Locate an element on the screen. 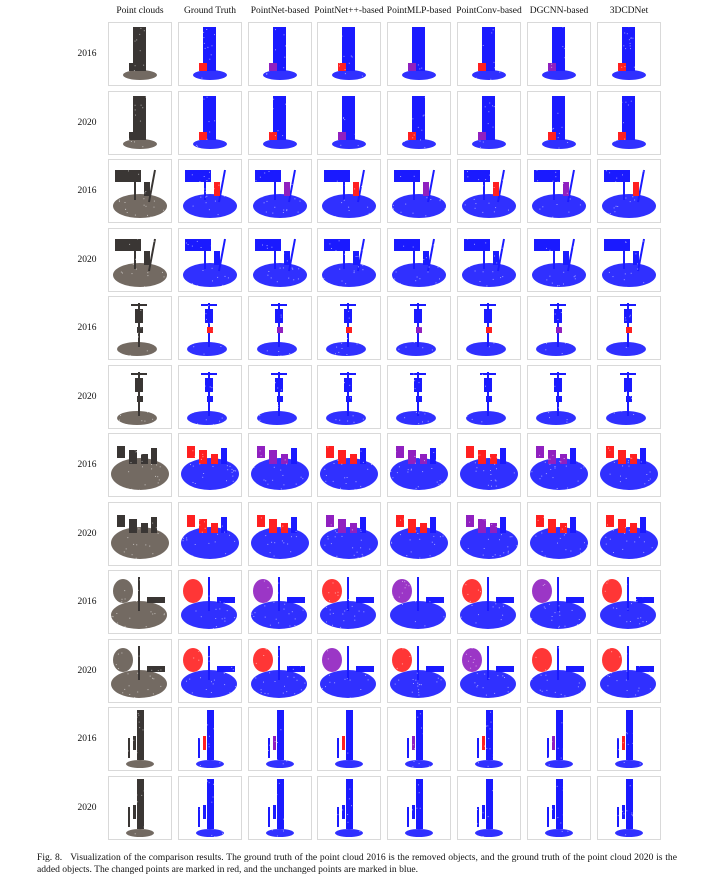  point-cloud-image-r8-c0 is located at coordinates (140, 602).